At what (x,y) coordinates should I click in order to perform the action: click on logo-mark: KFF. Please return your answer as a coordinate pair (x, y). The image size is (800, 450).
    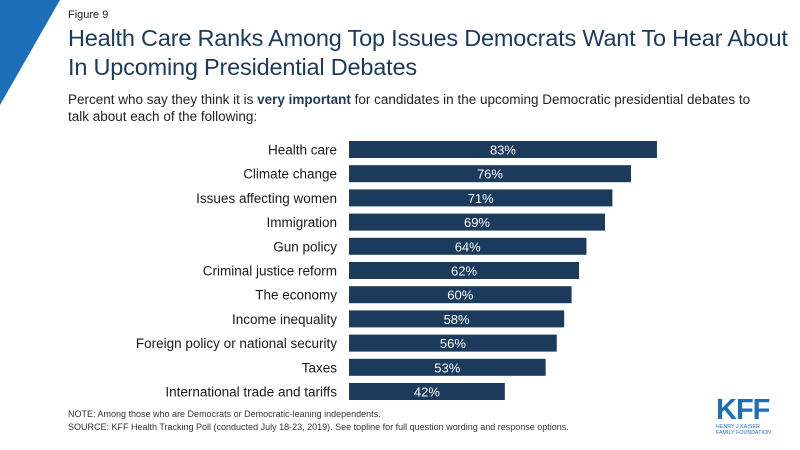
    Looking at the image, I should click on (743, 410).